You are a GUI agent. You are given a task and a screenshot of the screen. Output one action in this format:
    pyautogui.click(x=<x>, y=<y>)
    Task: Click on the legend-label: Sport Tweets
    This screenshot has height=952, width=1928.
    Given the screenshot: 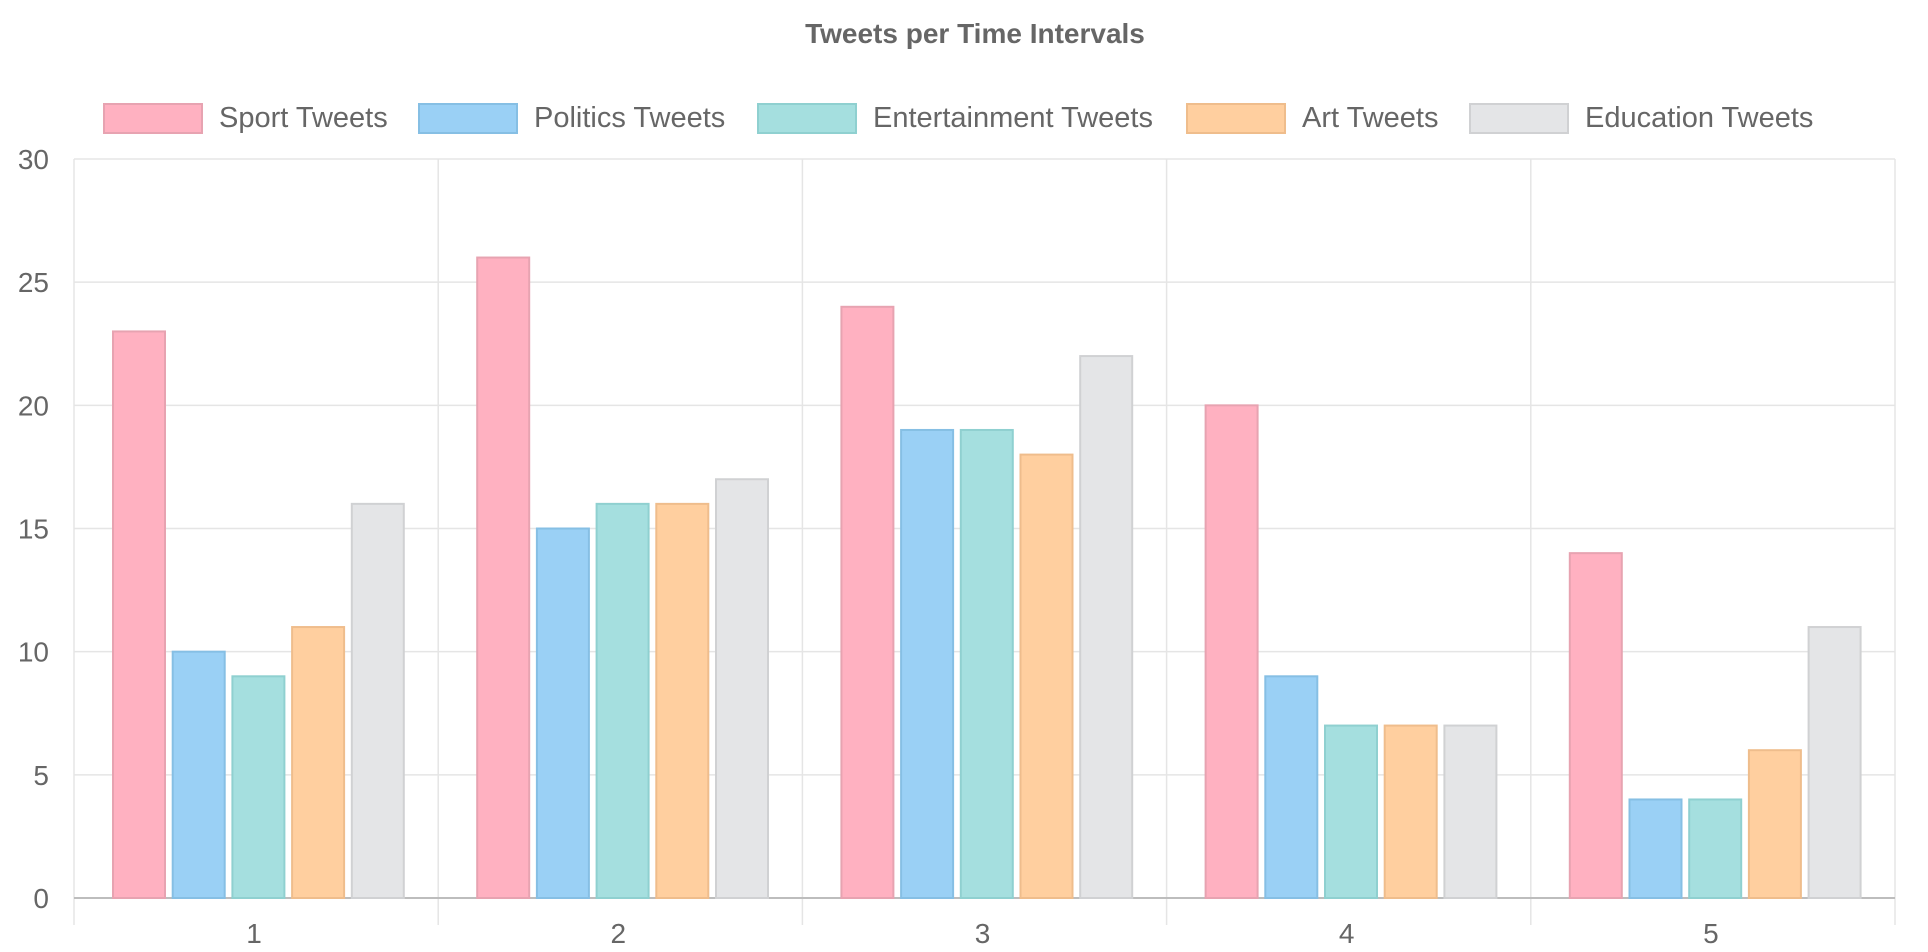 What is the action you would take?
    pyautogui.click(x=303, y=118)
    